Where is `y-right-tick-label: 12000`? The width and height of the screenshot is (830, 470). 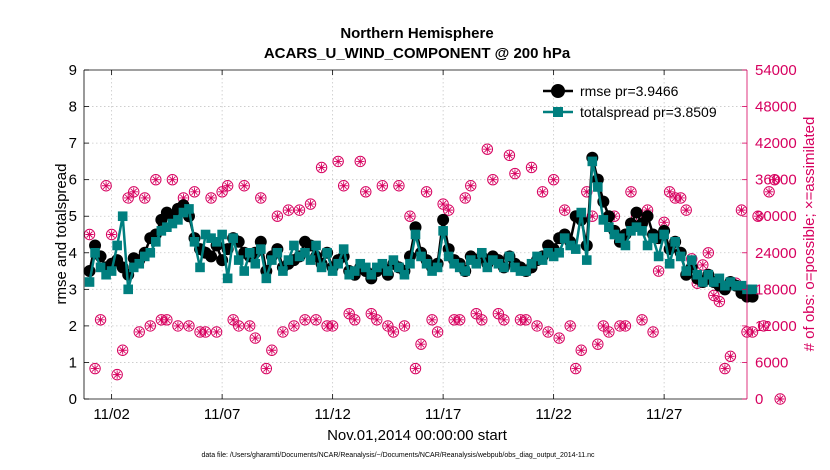
y-right-tick-label: 12000 is located at coordinates (776, 326).